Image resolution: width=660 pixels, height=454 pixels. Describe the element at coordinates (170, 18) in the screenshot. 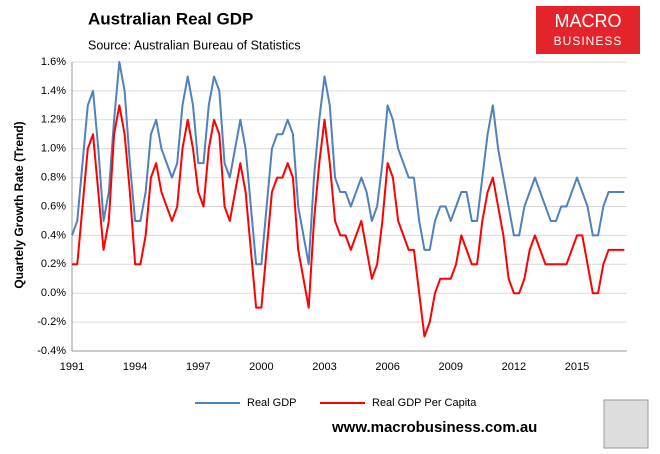

I see `chart-title: Australian Real GDP` at that location.